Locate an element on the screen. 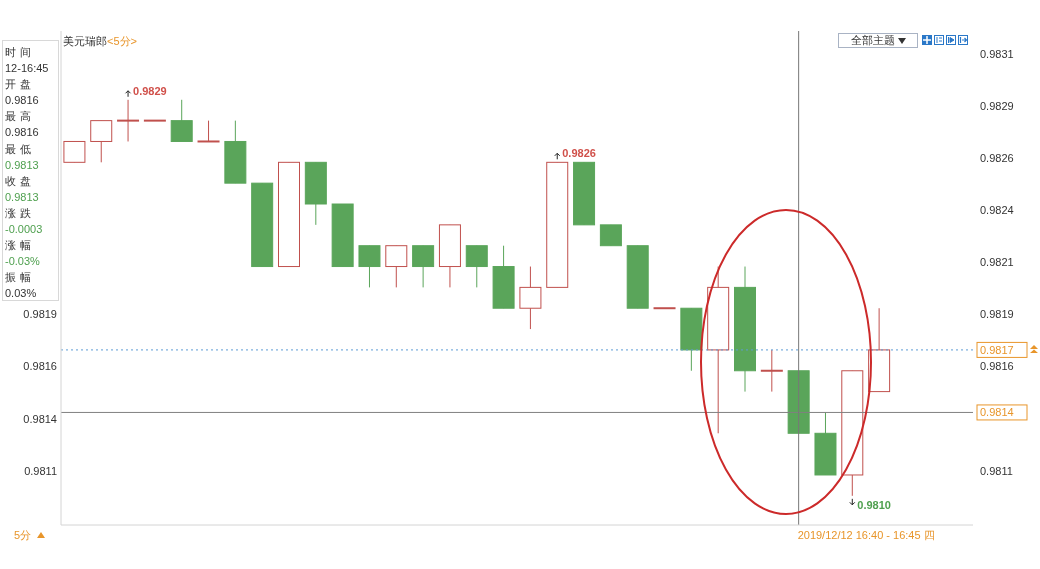  y-tick-label: 0.9814 is located at coordinates (40, 418).